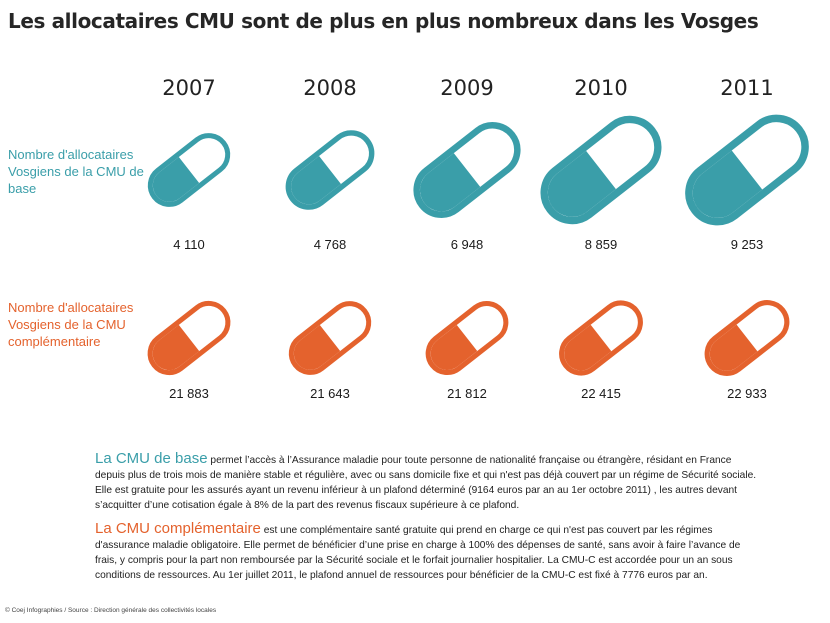  What do you see at coordinates (151, 458) in the screenshot?
I see `info-cmu-base-heading: La CMU de base` at bounding box center [151, 458].